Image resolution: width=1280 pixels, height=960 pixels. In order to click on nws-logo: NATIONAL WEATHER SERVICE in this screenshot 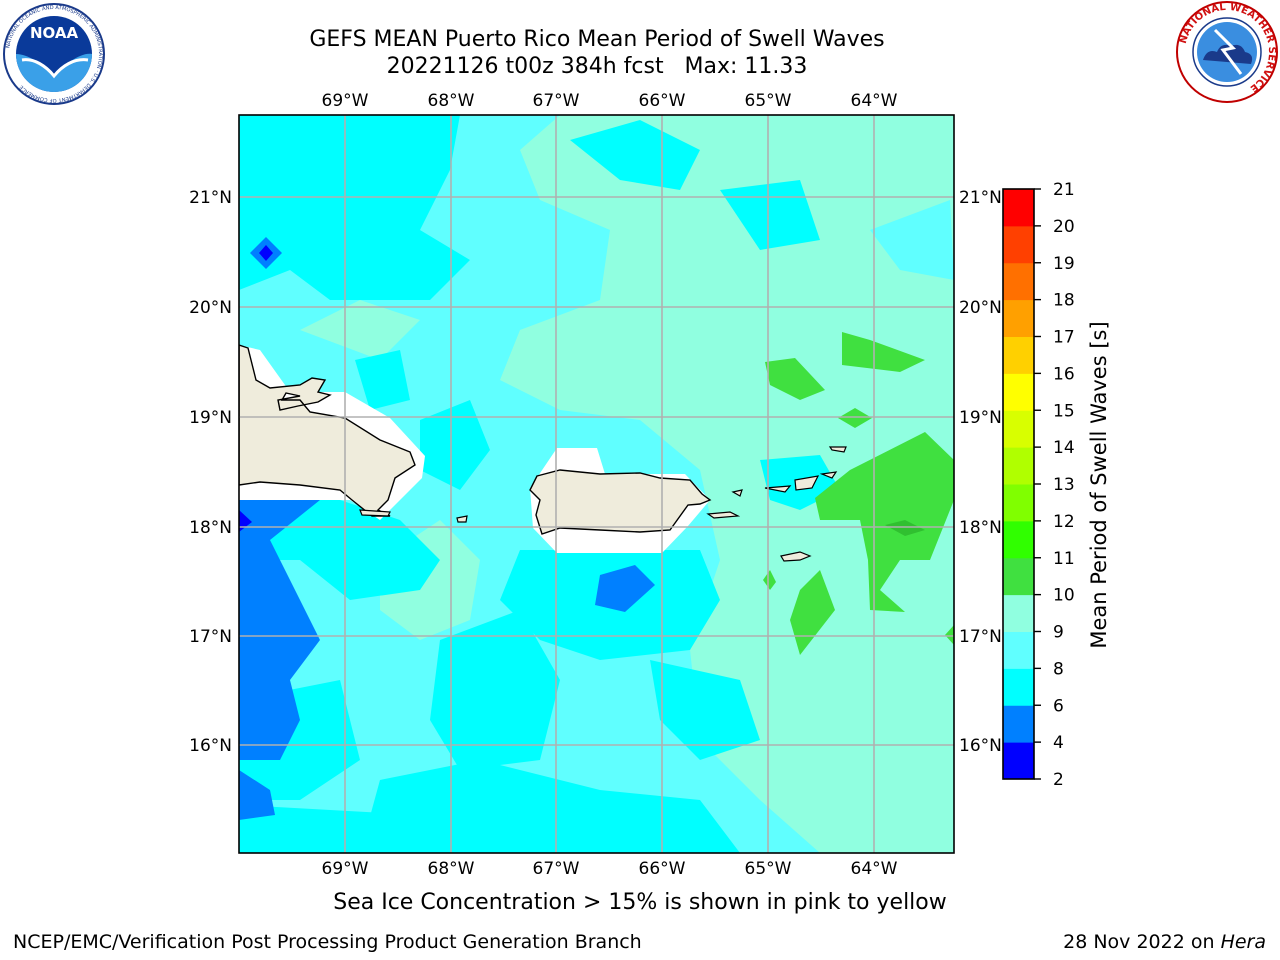, I will do `click(1227, 52)`.